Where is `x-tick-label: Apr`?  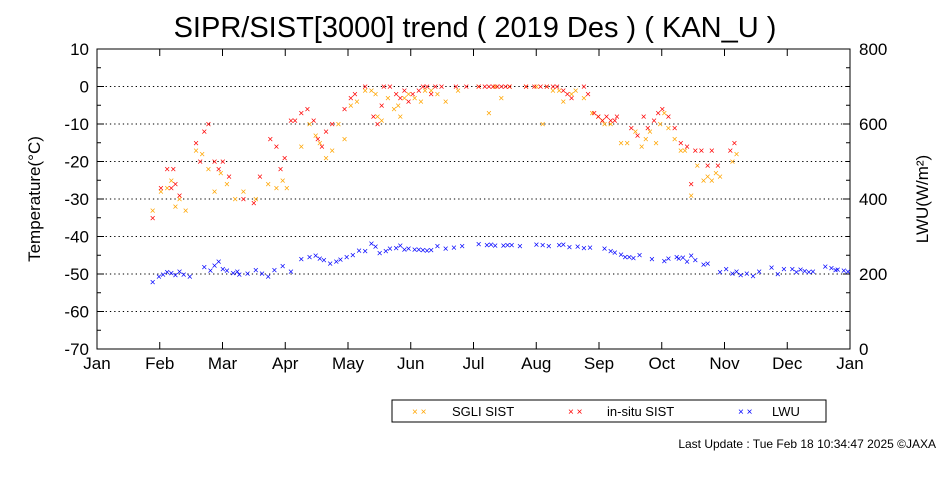 x-tick-label: Apr is located at coordinates (285, 363).